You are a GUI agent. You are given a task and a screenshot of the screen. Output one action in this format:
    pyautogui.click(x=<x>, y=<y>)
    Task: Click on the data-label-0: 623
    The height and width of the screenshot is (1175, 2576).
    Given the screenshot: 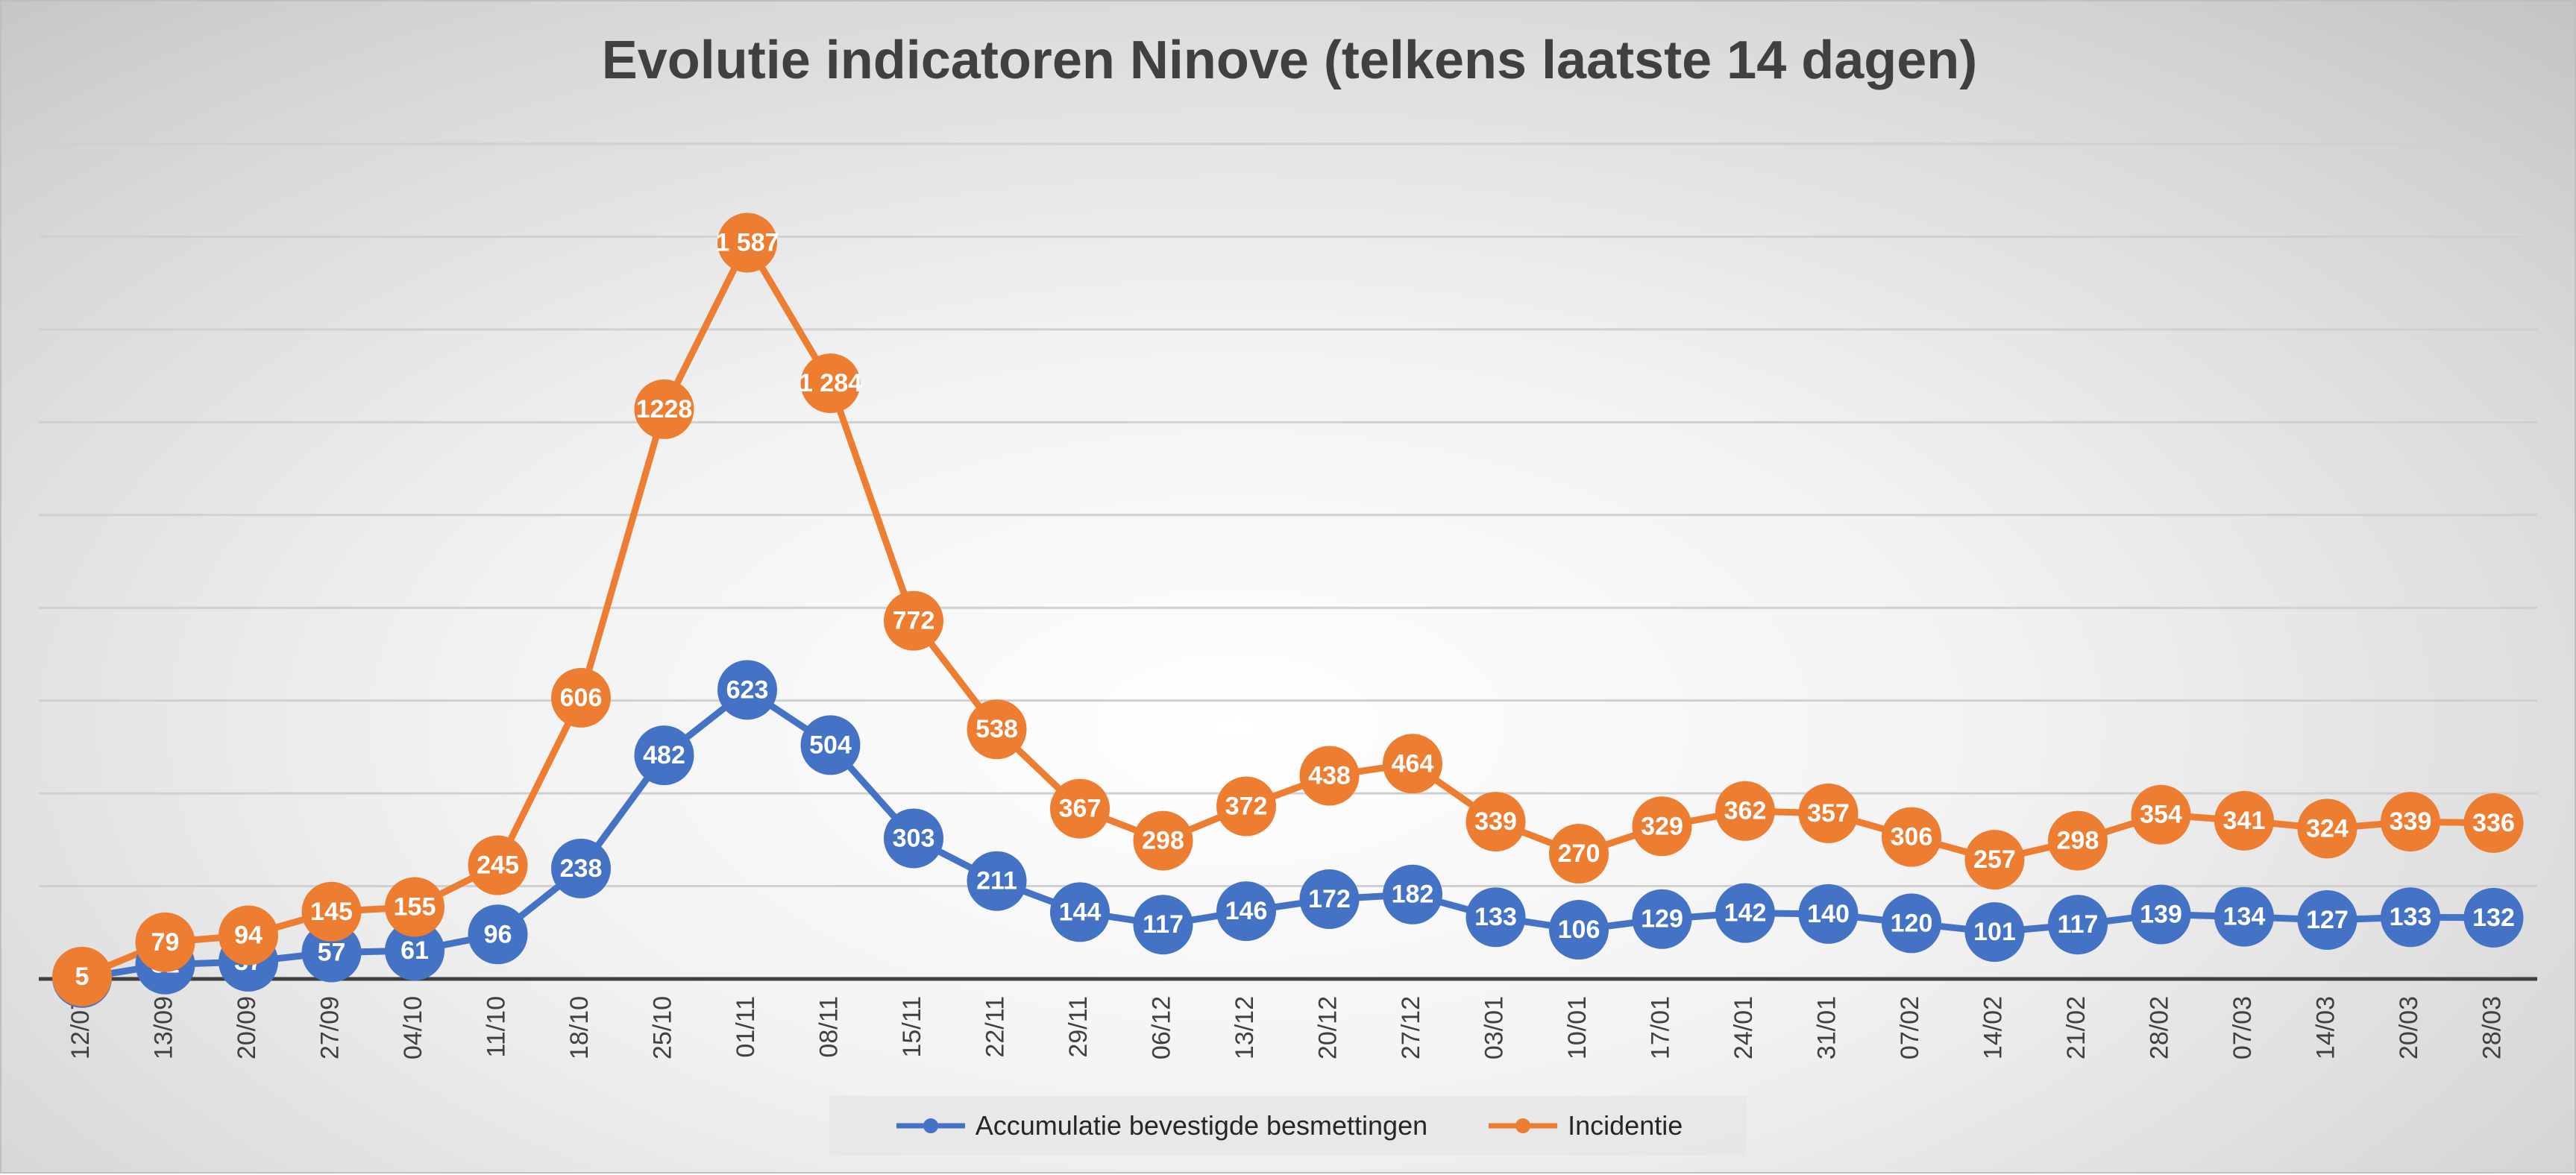 What is the action you would take?
    pyautogui.click(x=748, y=689)
    